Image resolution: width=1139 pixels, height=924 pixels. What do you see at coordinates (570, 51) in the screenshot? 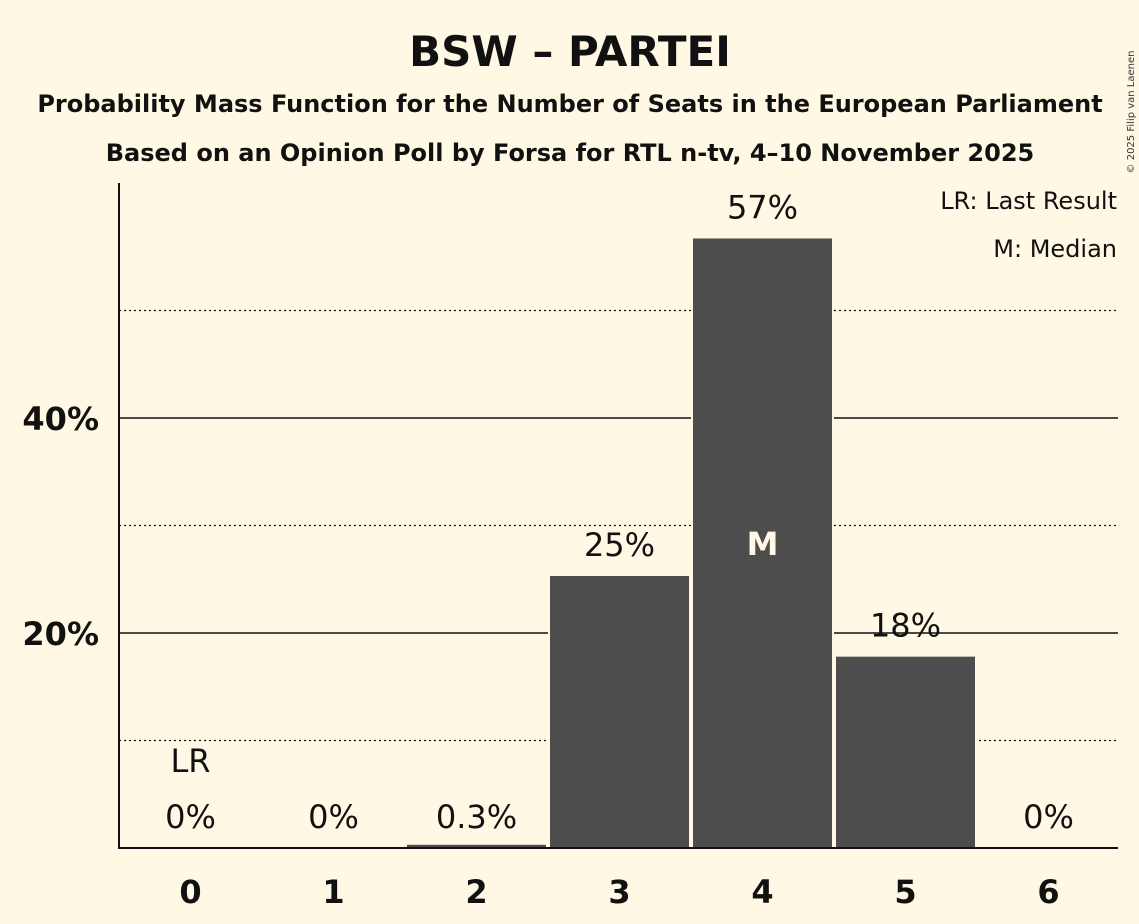
I see `chart-title: BSW – PARTEI` at bounding box center [570, 51].